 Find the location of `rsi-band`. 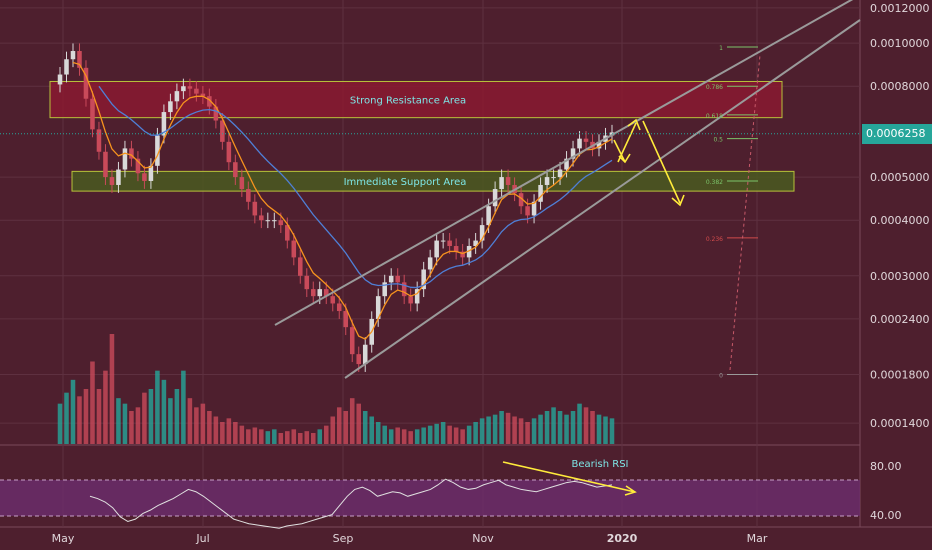

rsi-band is located at coordinates (430, 498).